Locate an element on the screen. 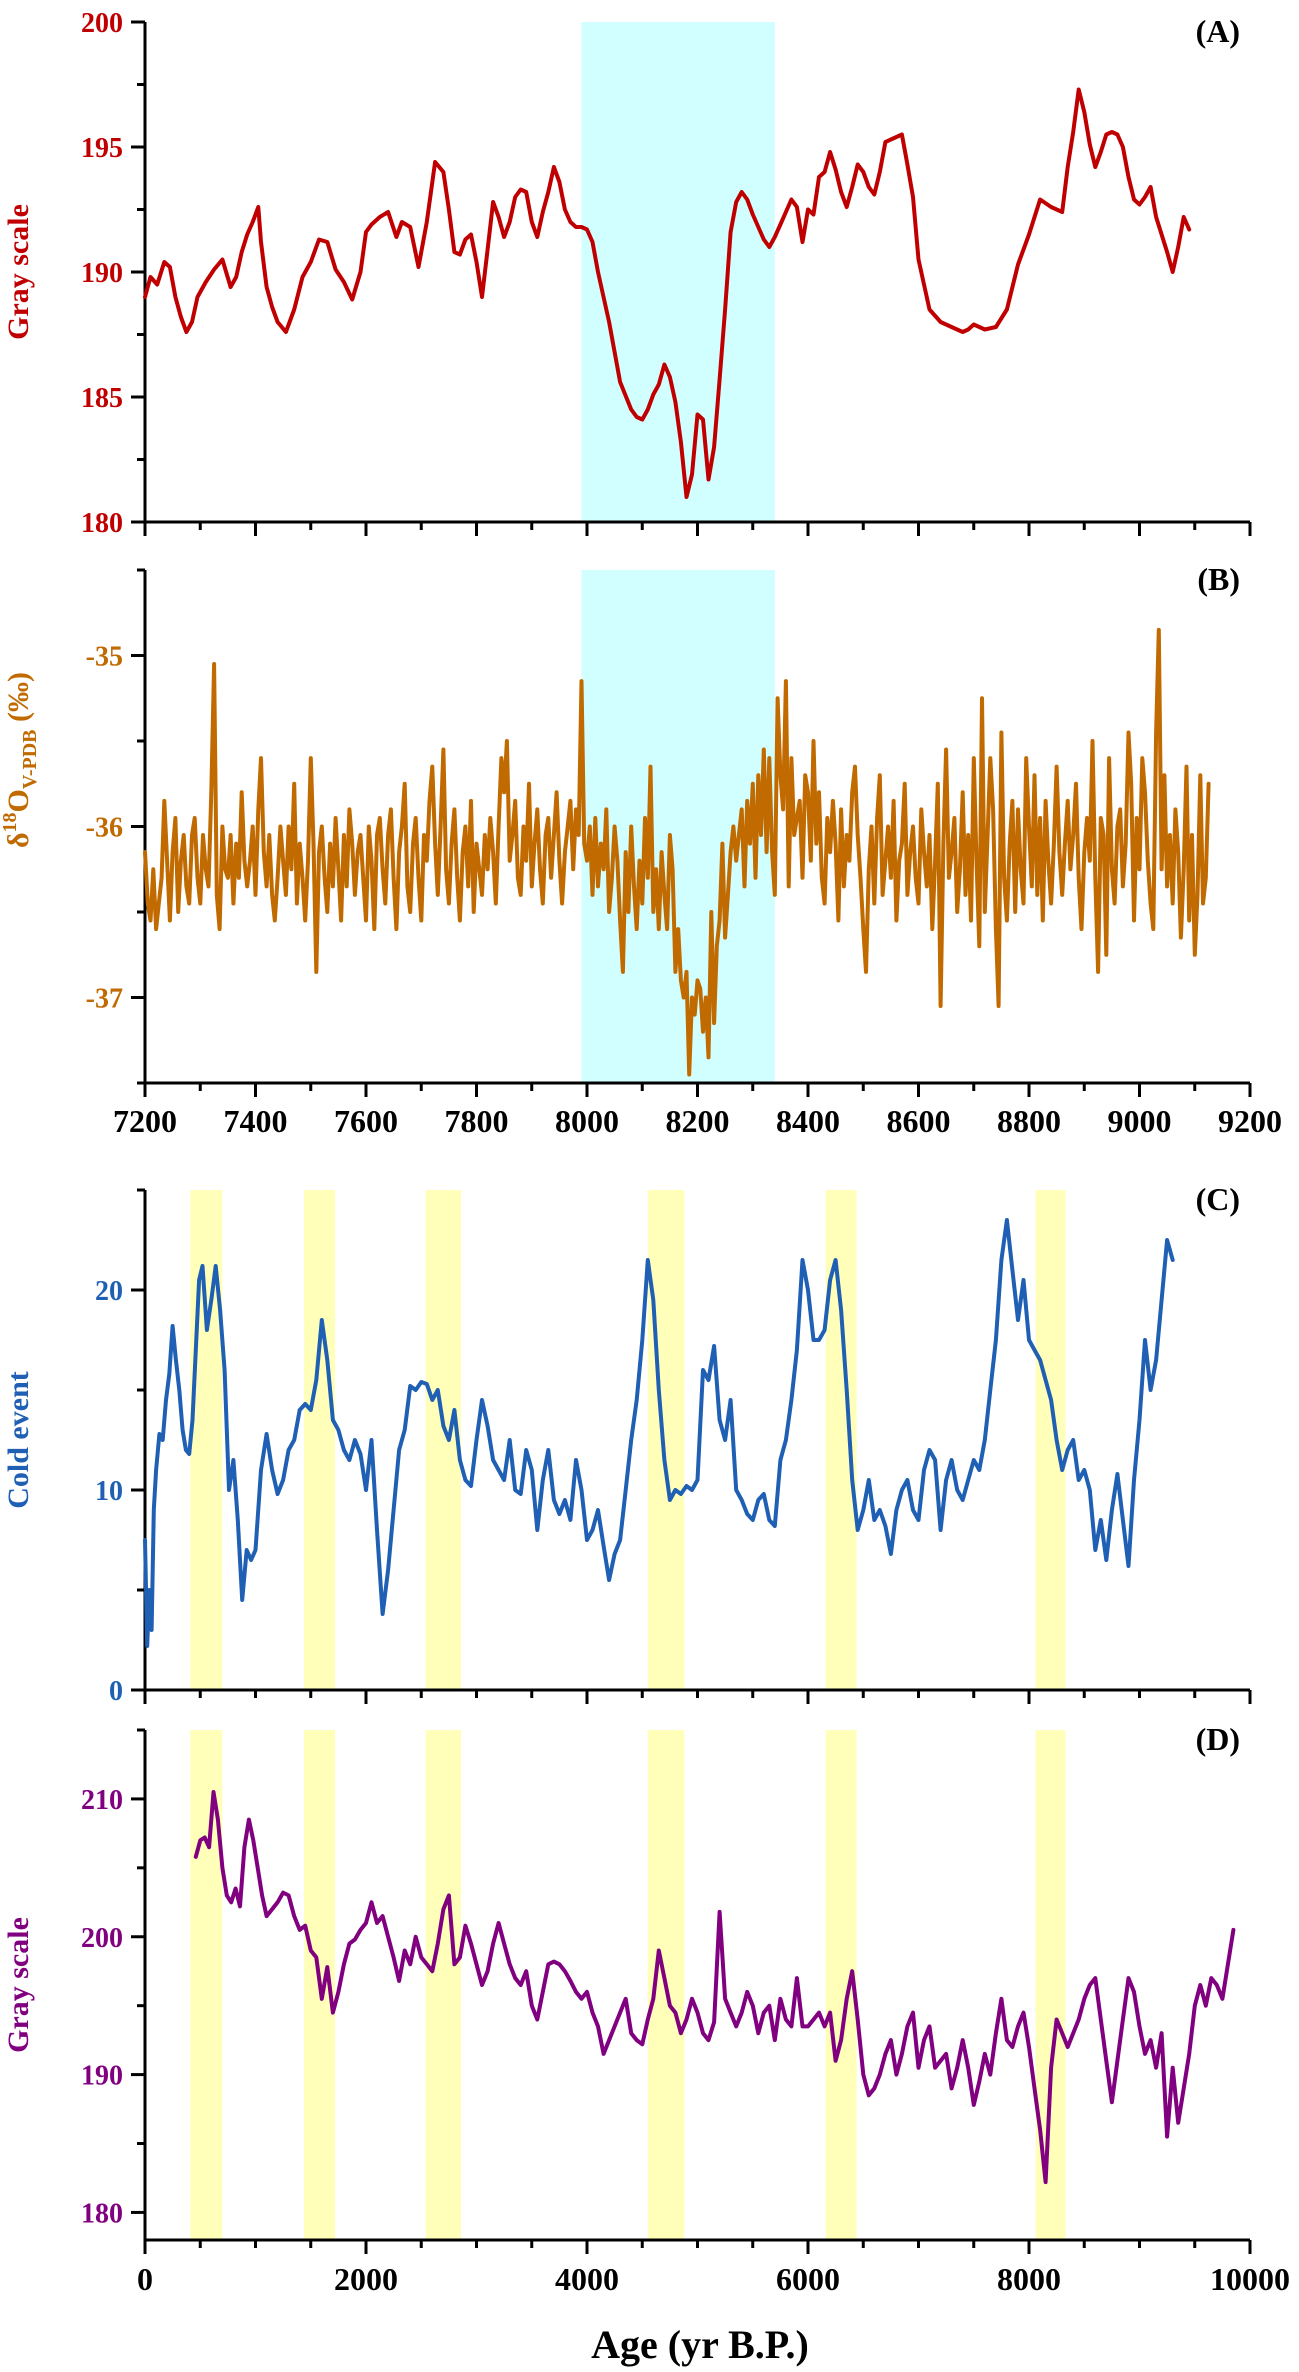  y-tick-label: -35 is located at coordinates (104, 657).